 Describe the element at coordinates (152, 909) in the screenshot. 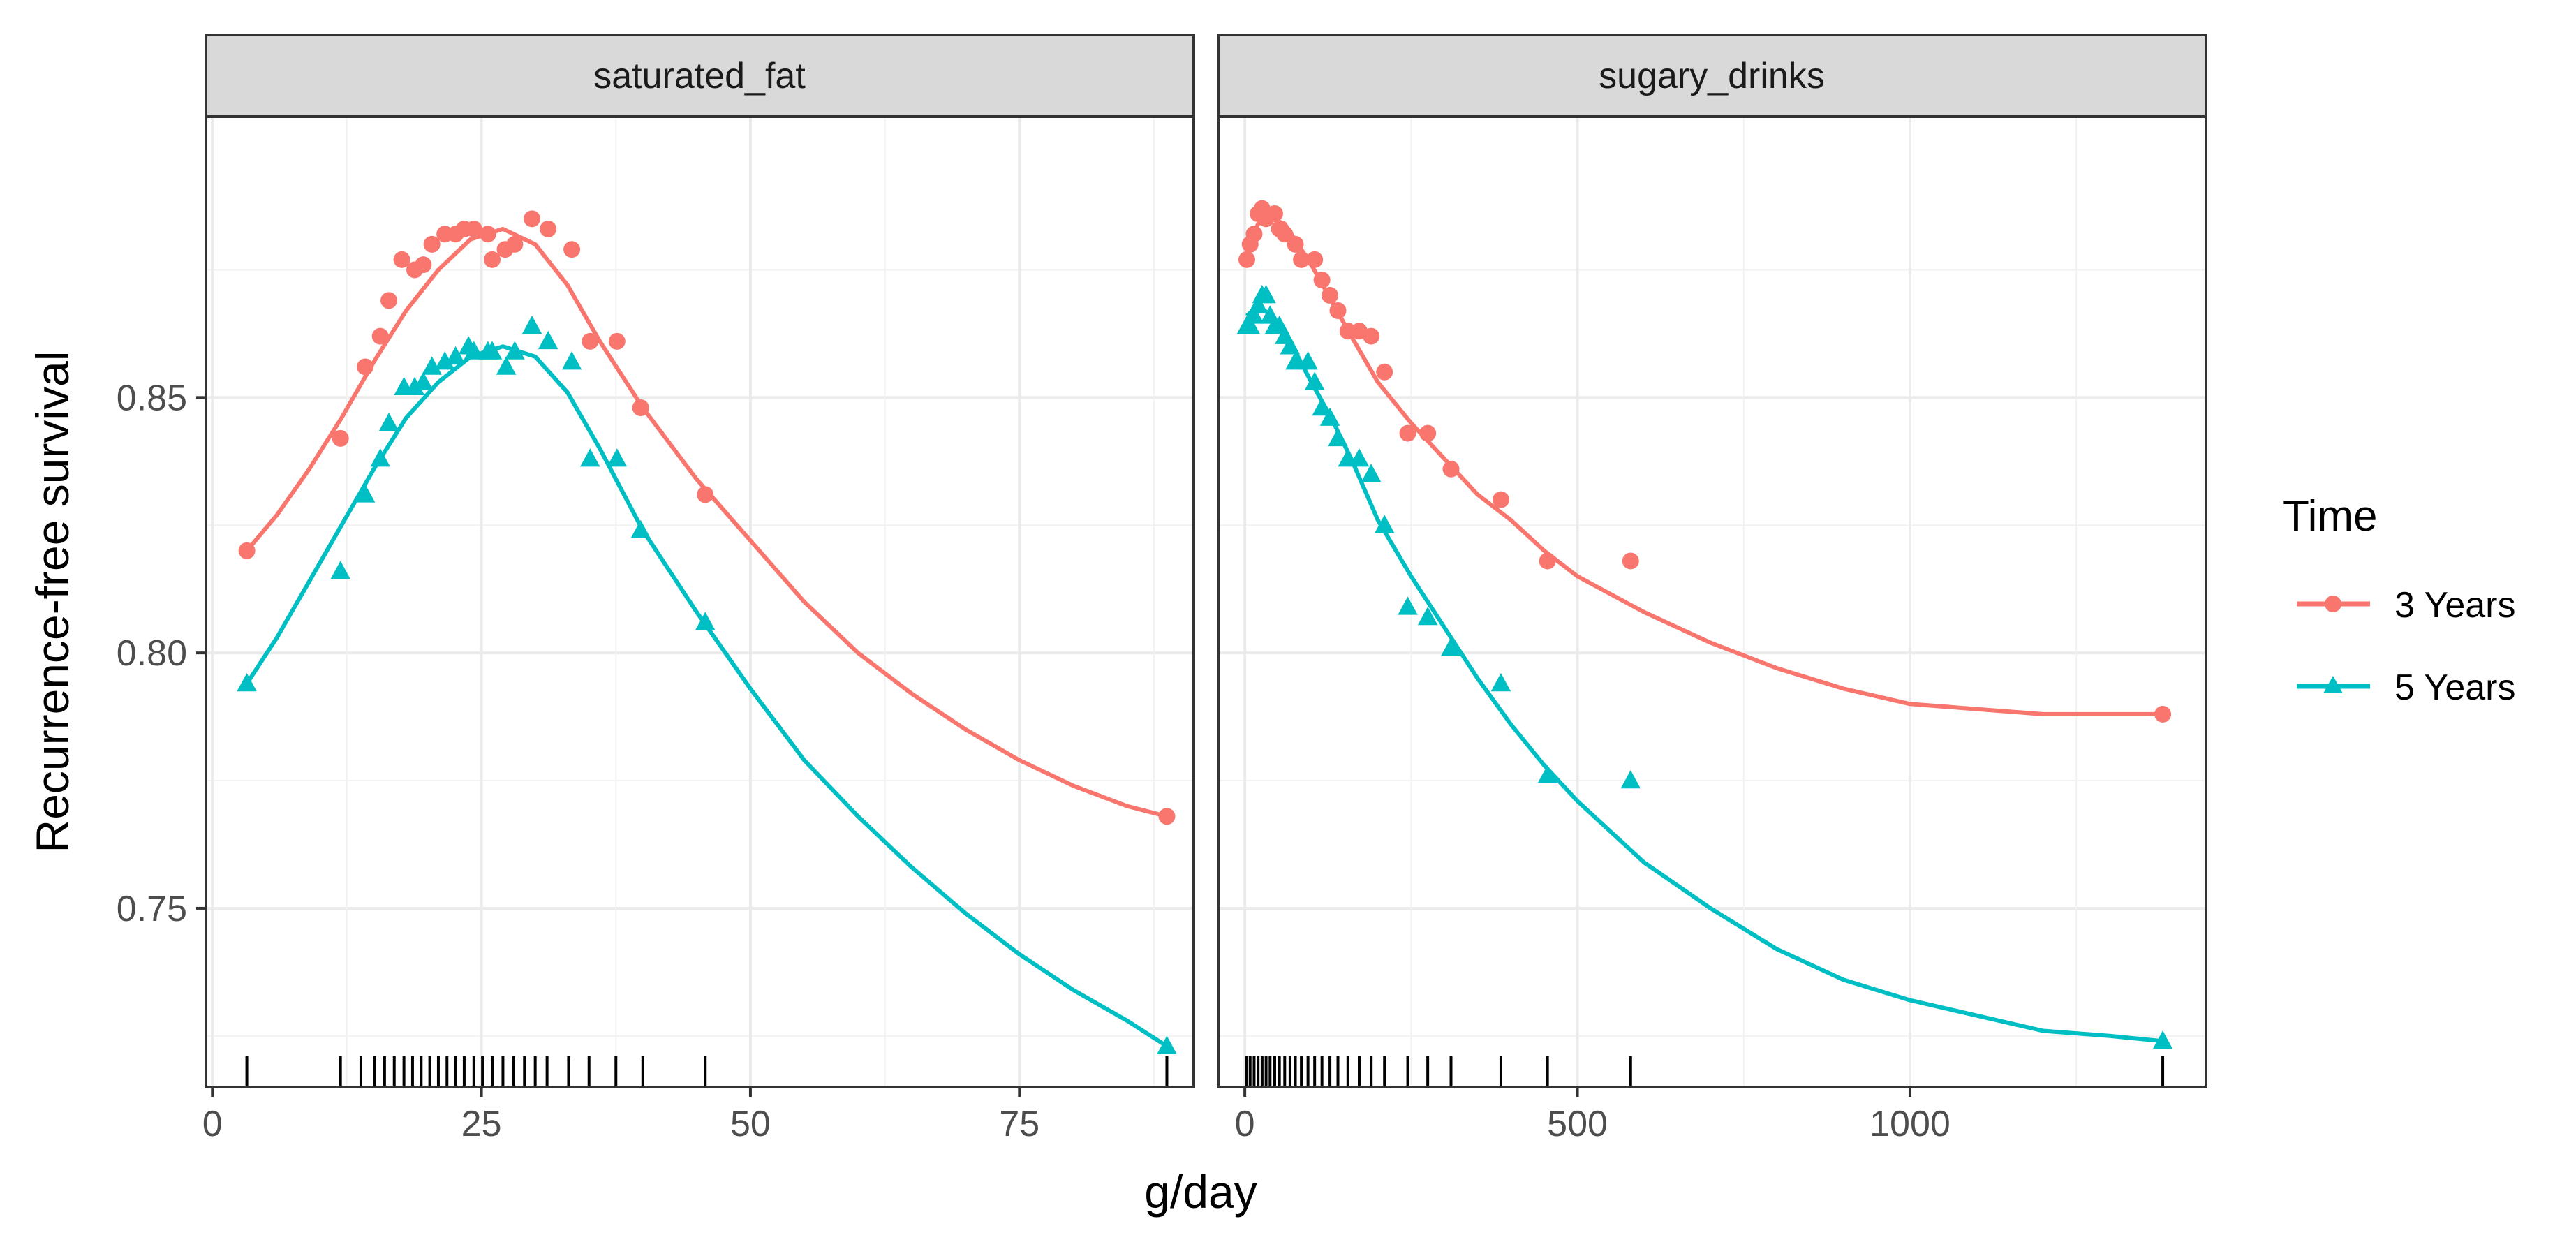

I see `y-tick-label: 0.75` at that location.